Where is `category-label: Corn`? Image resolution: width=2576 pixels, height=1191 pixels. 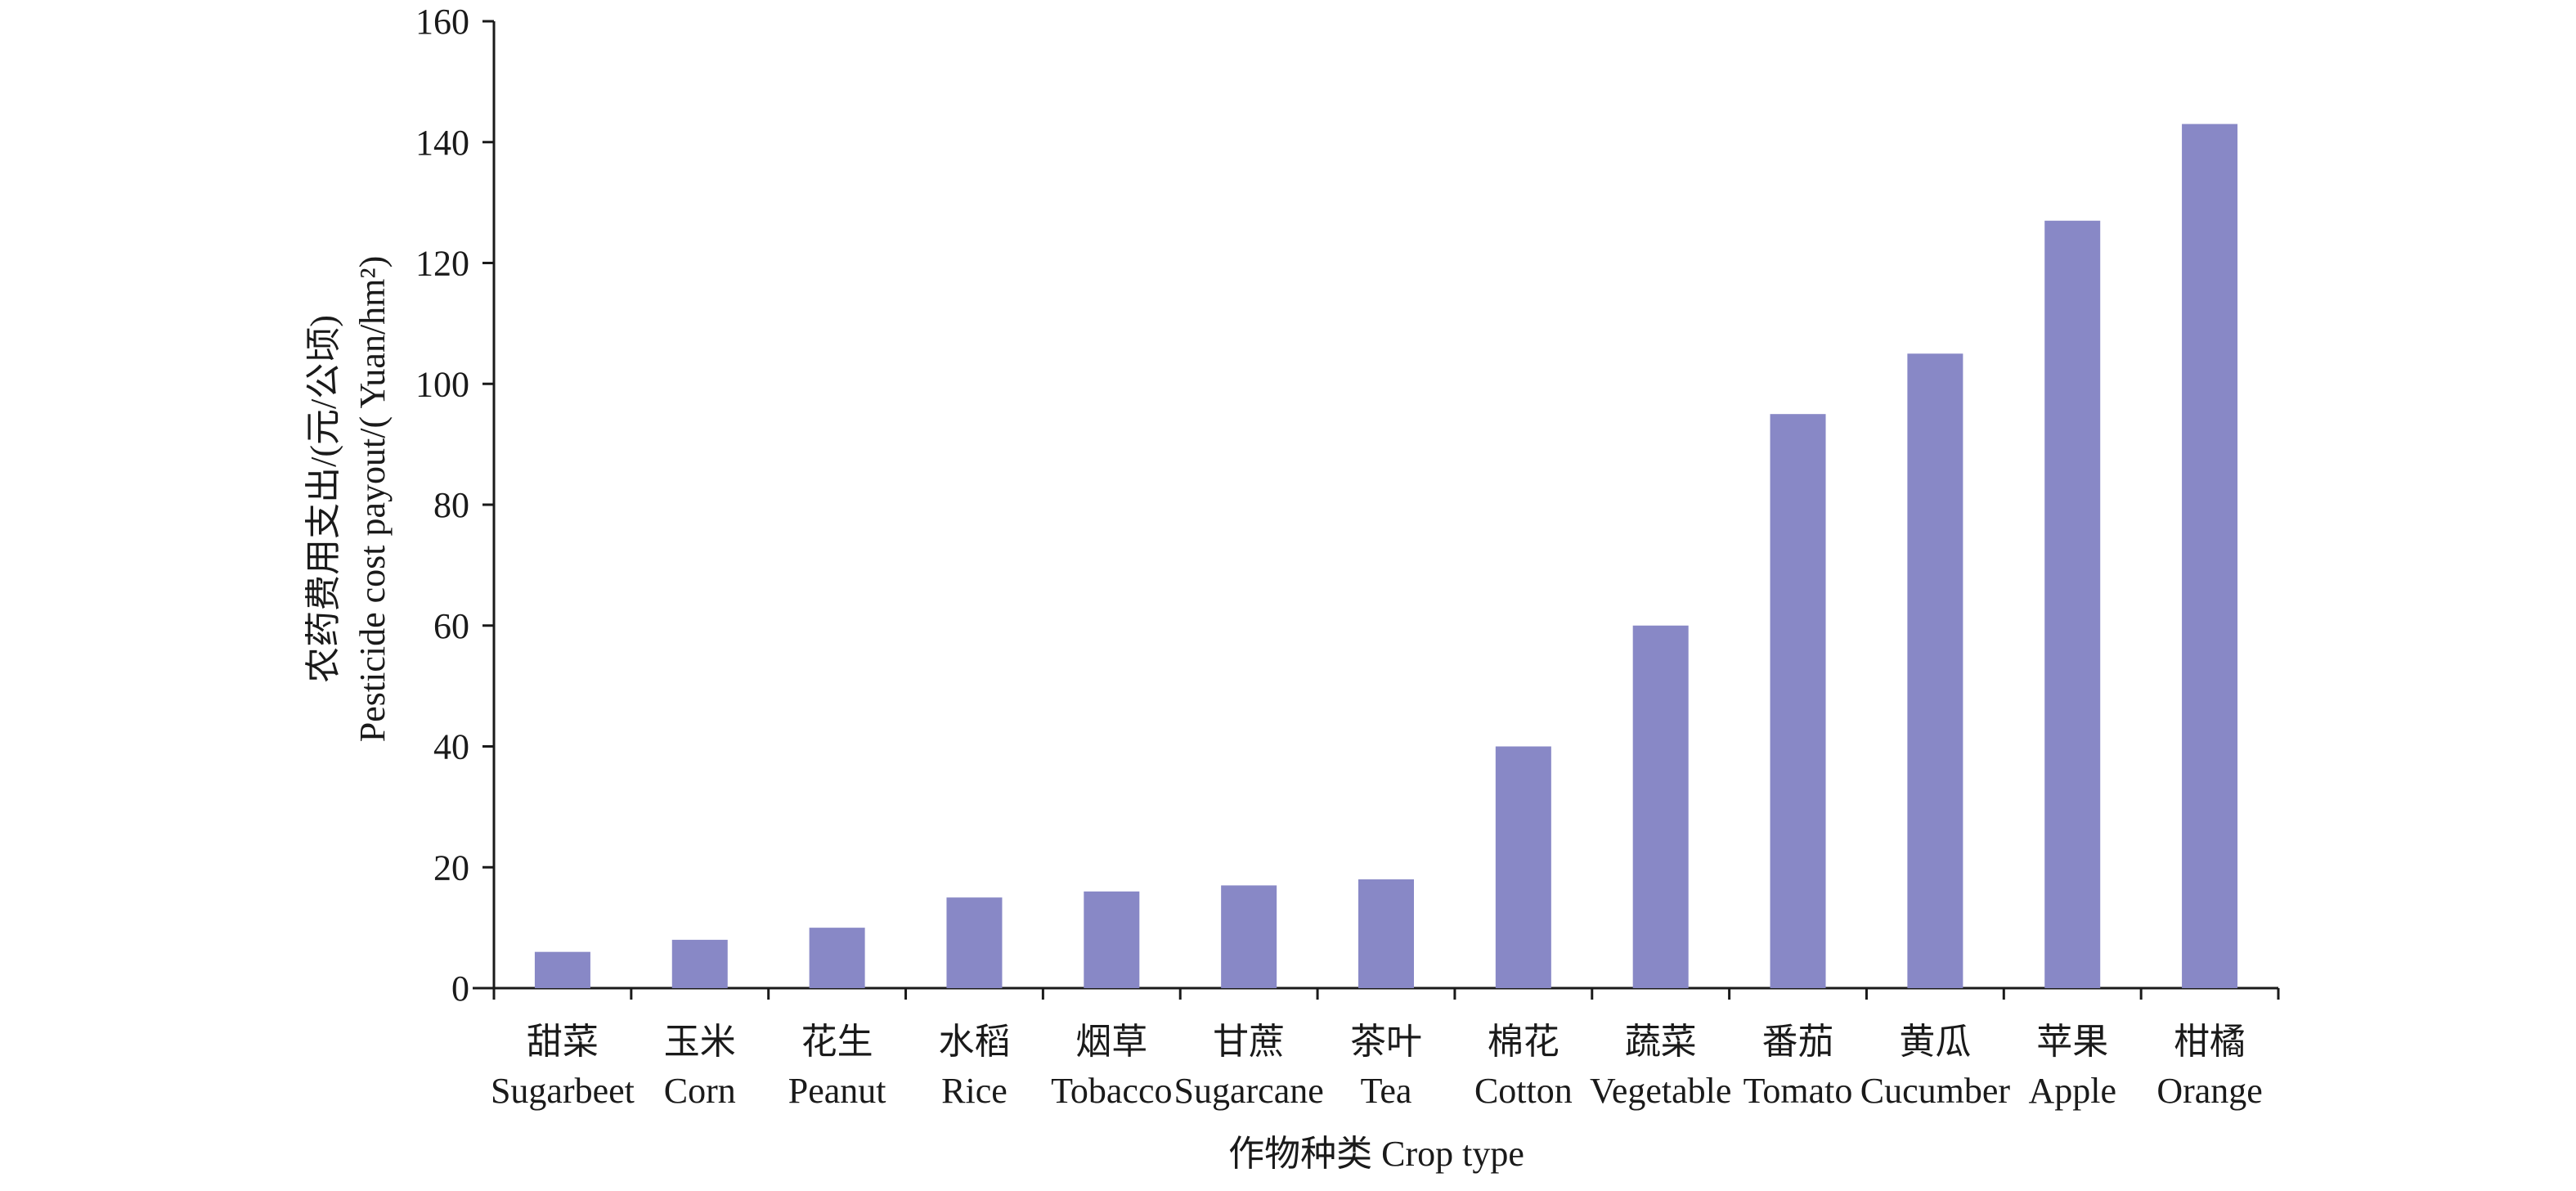 category-label: Corn is located at coordinates (700, 1091).